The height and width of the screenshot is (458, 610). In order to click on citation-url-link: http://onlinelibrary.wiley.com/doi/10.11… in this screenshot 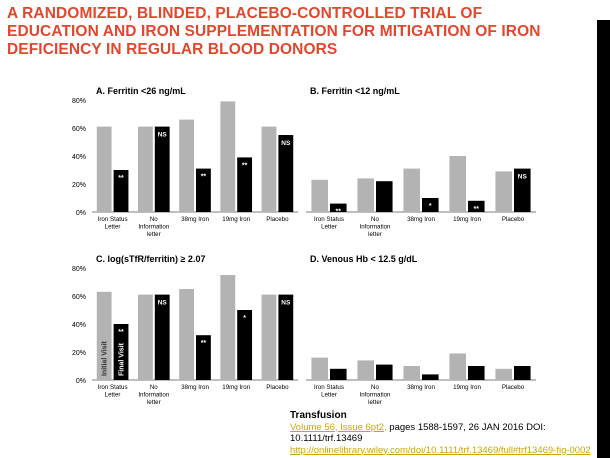, I will do `click(440, 450)`.